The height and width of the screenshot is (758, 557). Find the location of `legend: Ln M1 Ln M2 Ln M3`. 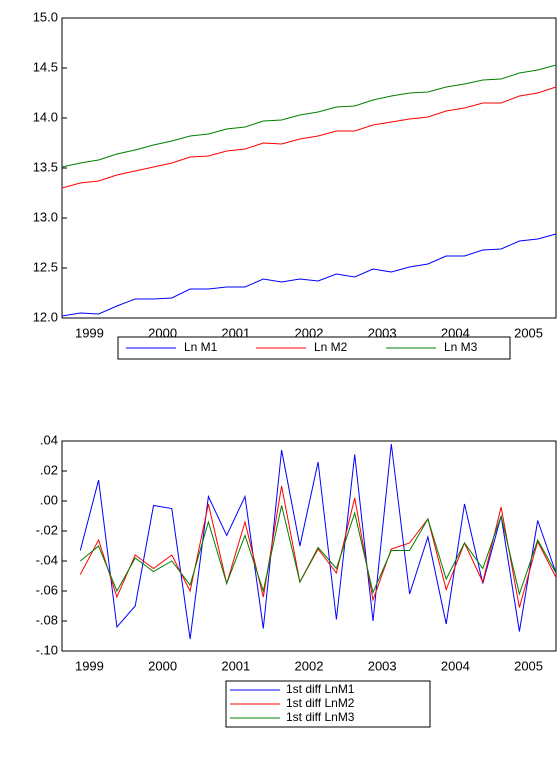

legend: Ln M1 Ln M2 Ln M3 is located at coordinates (314, 348).